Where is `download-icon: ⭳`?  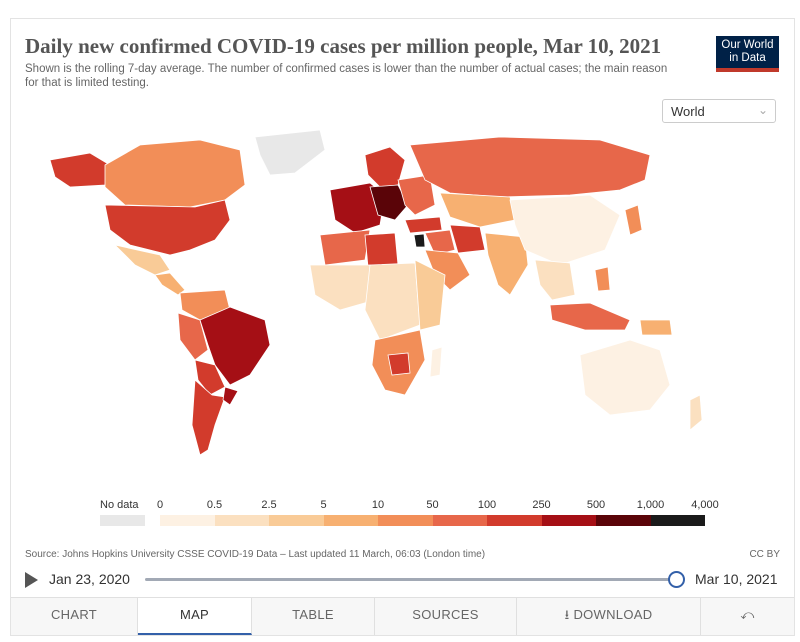 download-icon: ⭳ is located at coordinates (567, 614).